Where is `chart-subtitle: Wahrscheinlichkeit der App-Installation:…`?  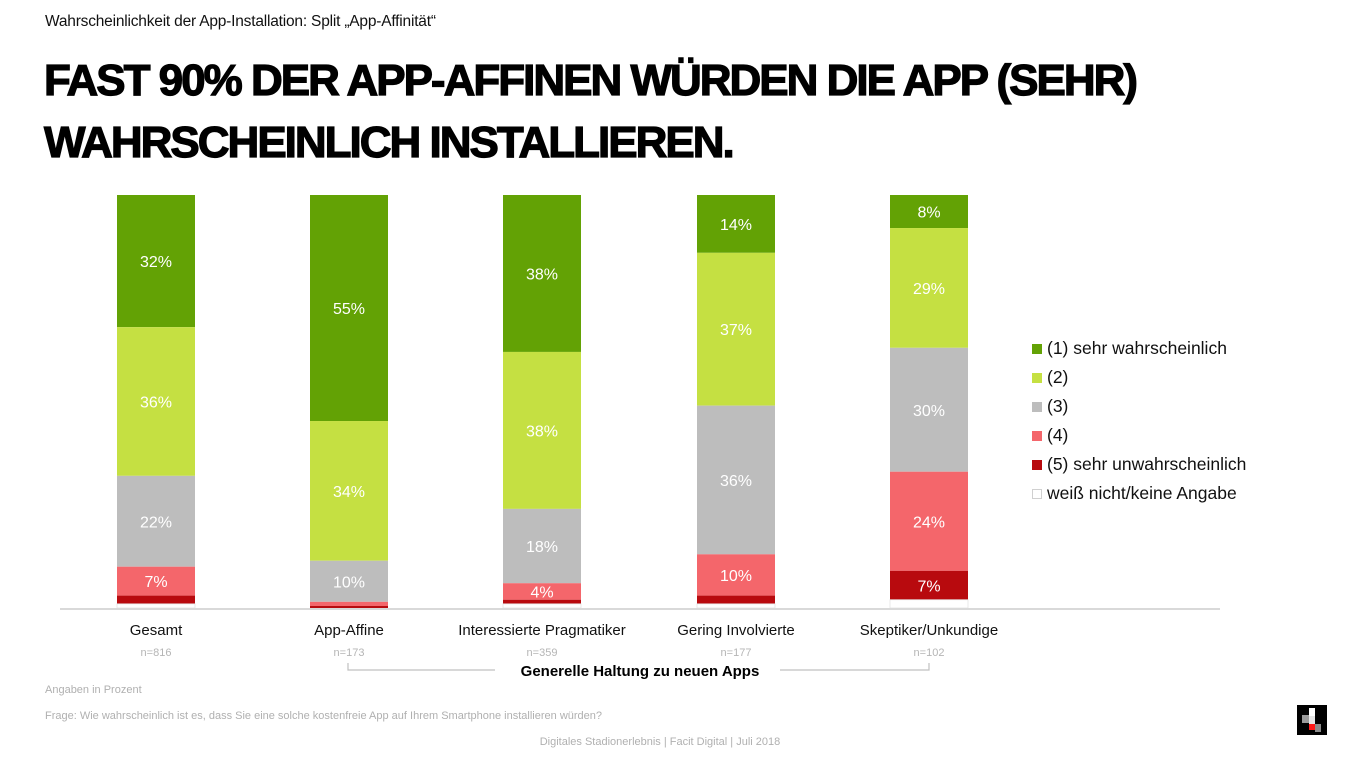 chart-subtitle: Wahrscheinlichkeit der App-Installation:… is located at coordinates (240, 21).